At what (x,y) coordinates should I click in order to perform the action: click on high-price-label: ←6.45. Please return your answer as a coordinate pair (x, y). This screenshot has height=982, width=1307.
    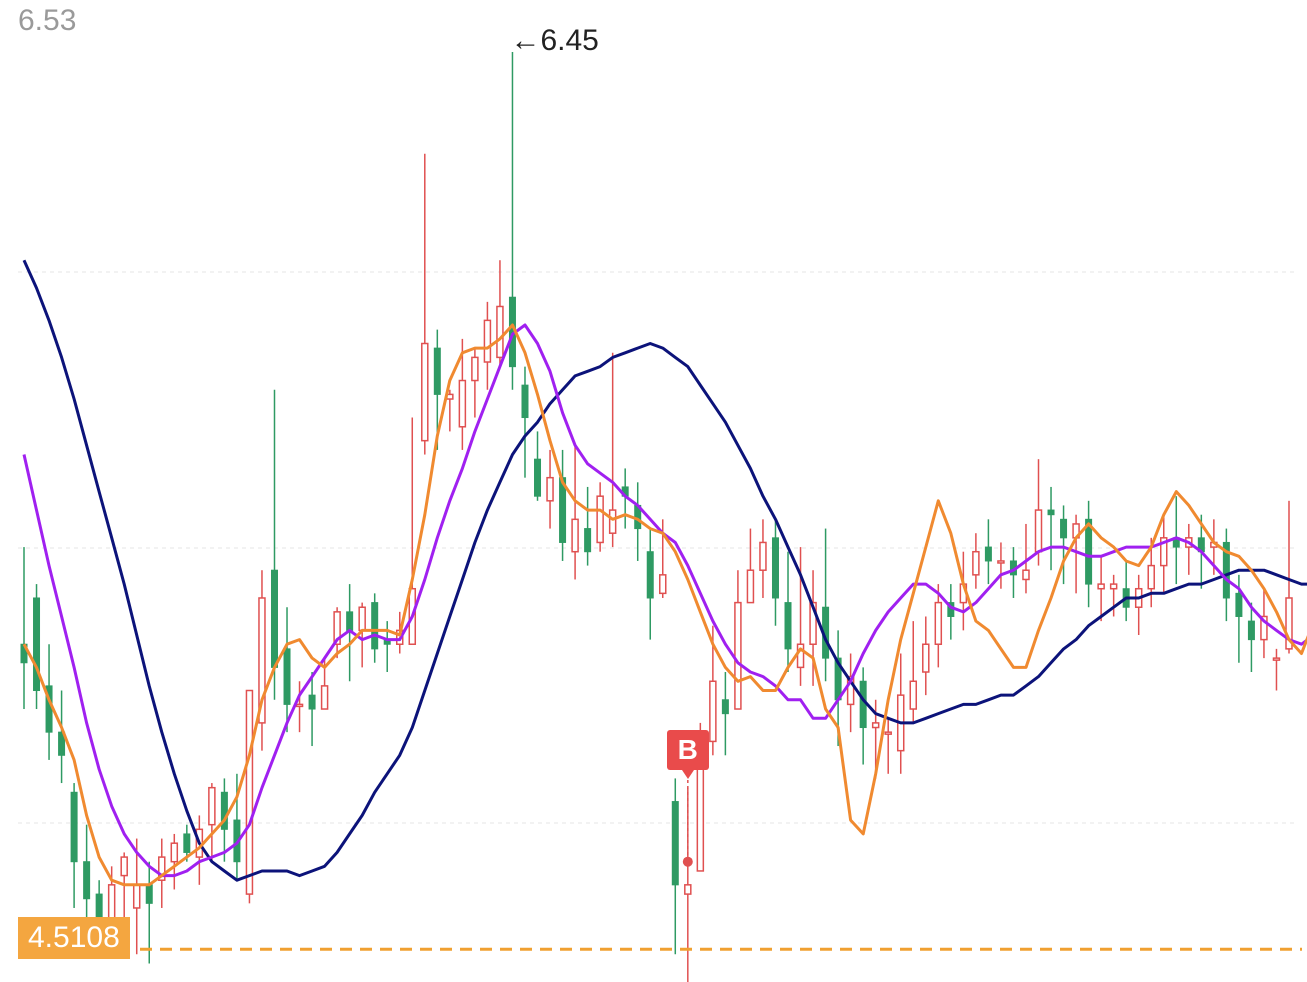
    Looking at the image, I should click on (554, 40).